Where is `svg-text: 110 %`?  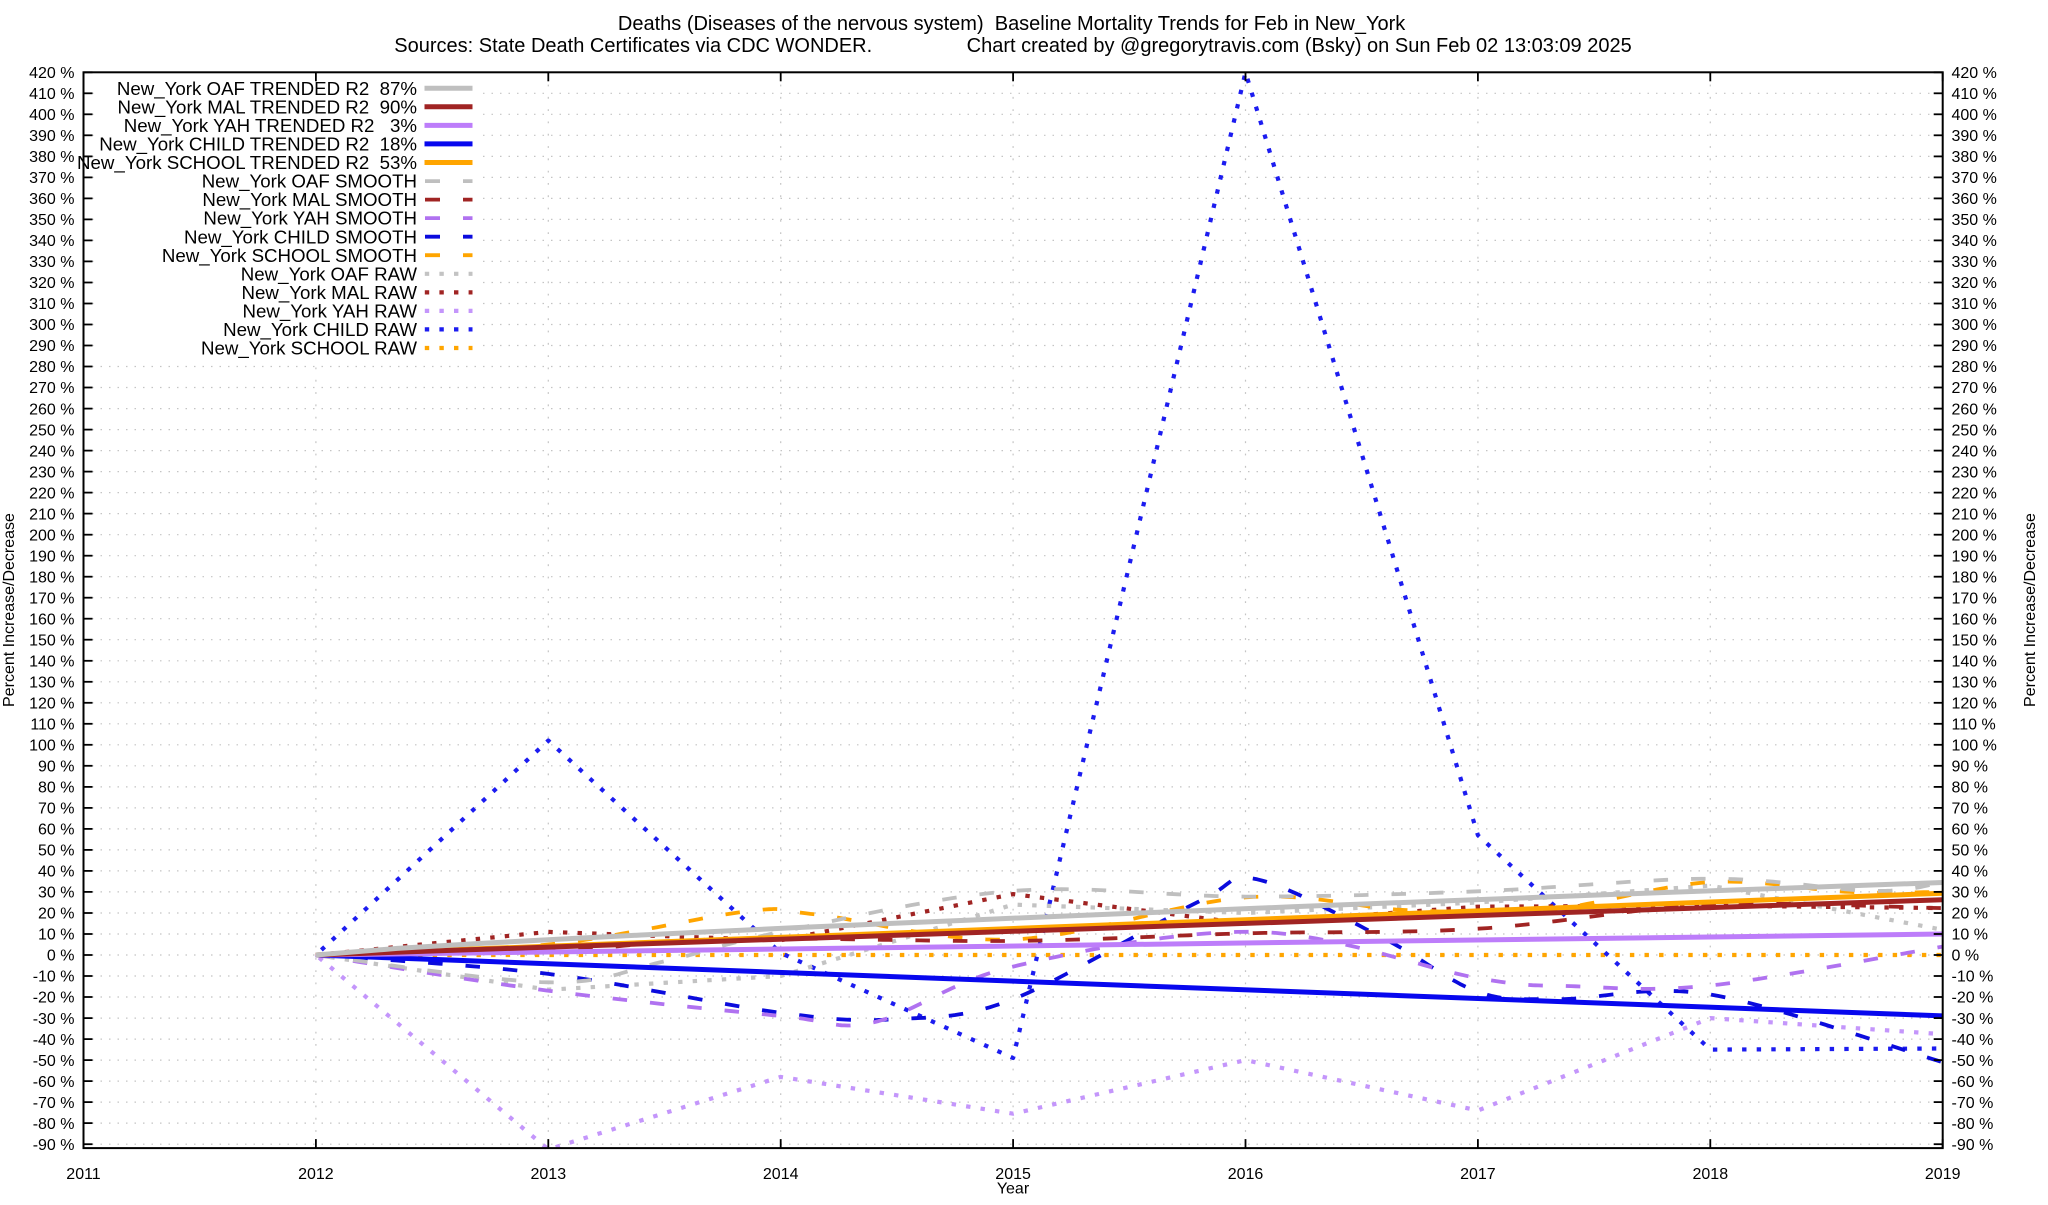 svg-text: 110 % is located at coordinates (52, 725).